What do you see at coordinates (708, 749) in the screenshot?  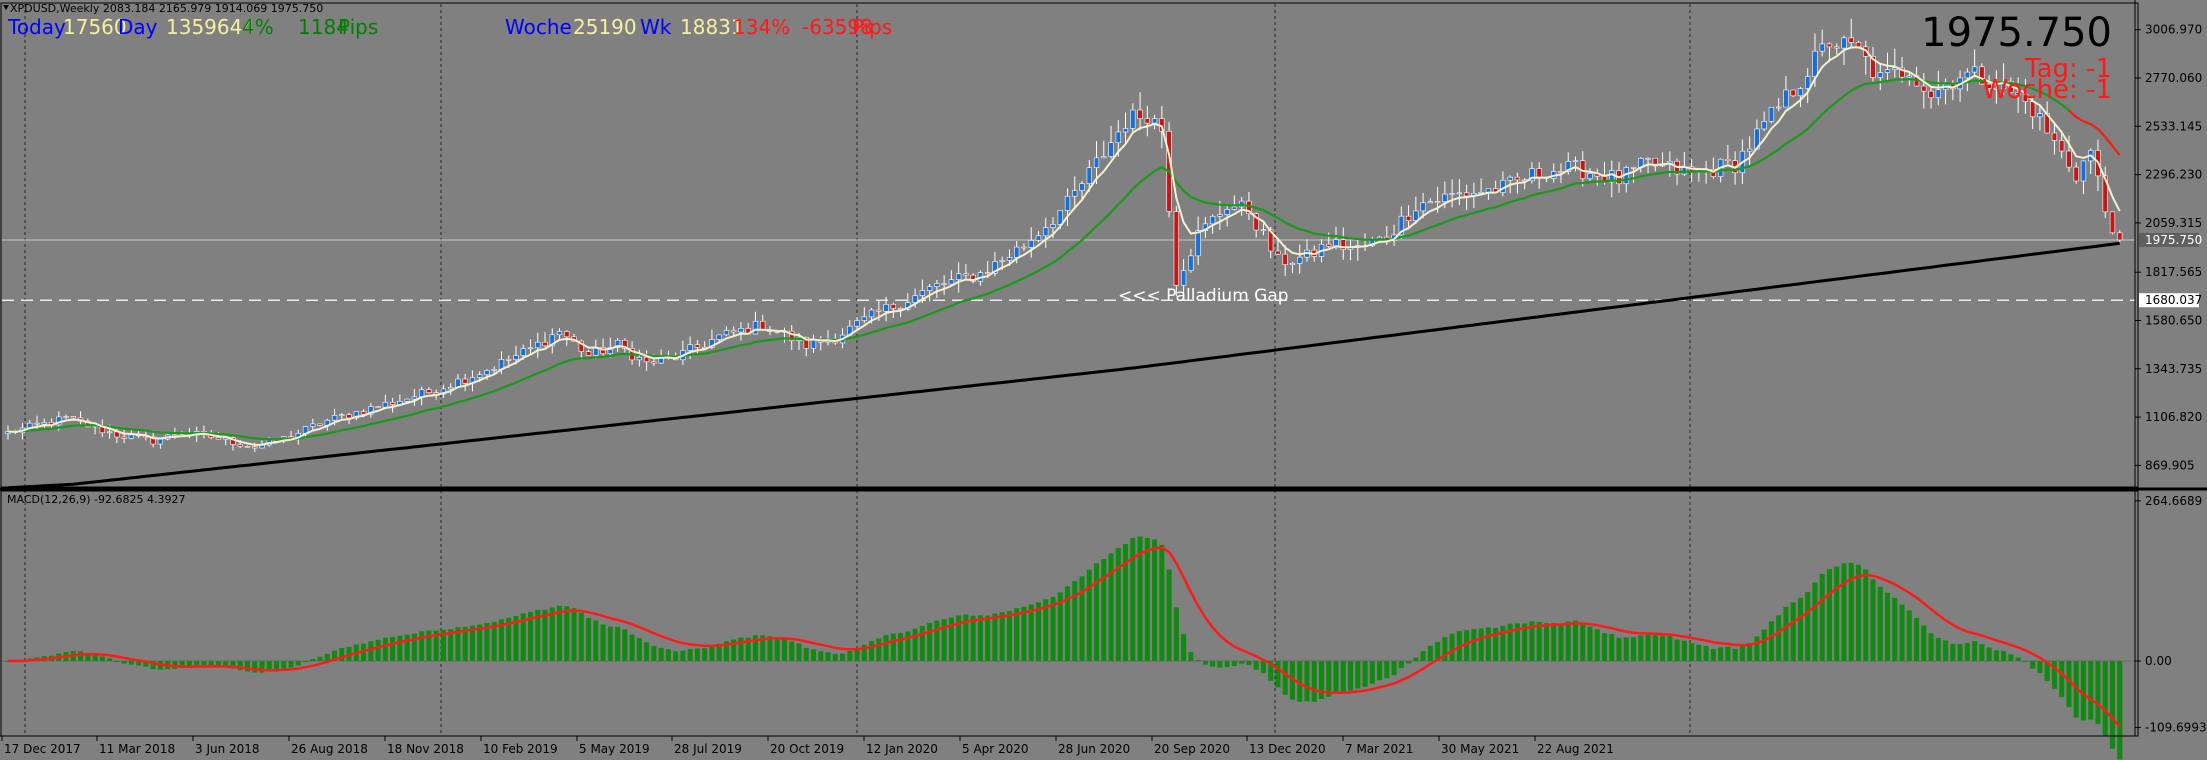 I see `time-axis-label: 28 Jul 2019` at bounding box center [708, 749].